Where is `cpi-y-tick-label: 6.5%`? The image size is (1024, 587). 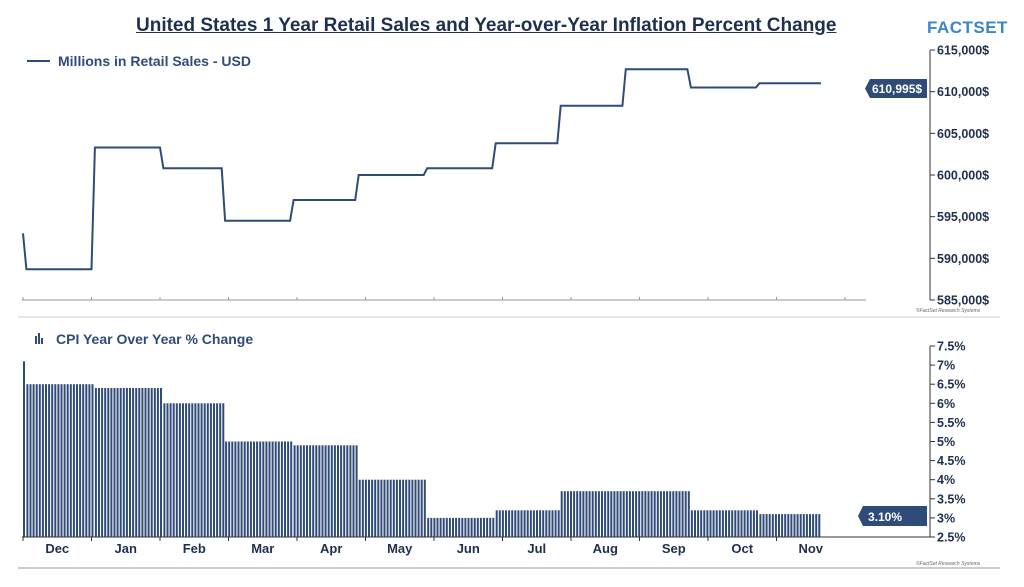 cpi-y-tick-label: 6.5% is located at coordinates (951, 385).